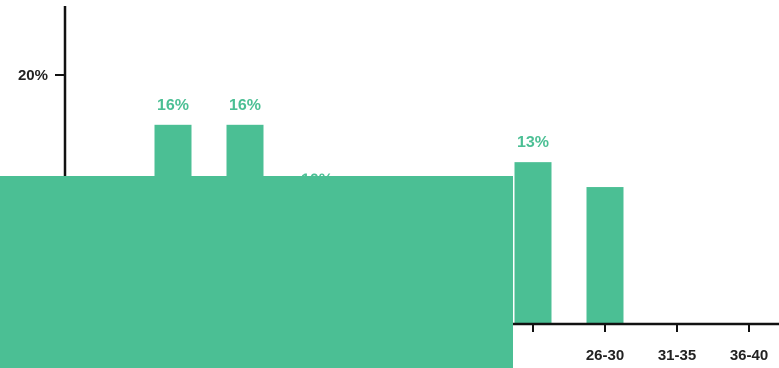 Image resolution: width=779 pixels, height=368 pixels. Describe the element at coordinates (677, 355) in the screenshot. I see `x-tick-label: 31-35` at that location.